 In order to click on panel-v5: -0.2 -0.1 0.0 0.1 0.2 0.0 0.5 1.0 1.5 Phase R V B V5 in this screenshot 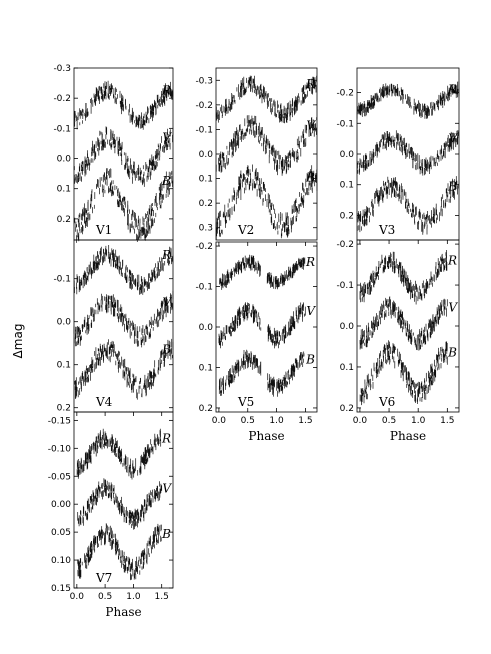, I will do `click(256, 342)`.